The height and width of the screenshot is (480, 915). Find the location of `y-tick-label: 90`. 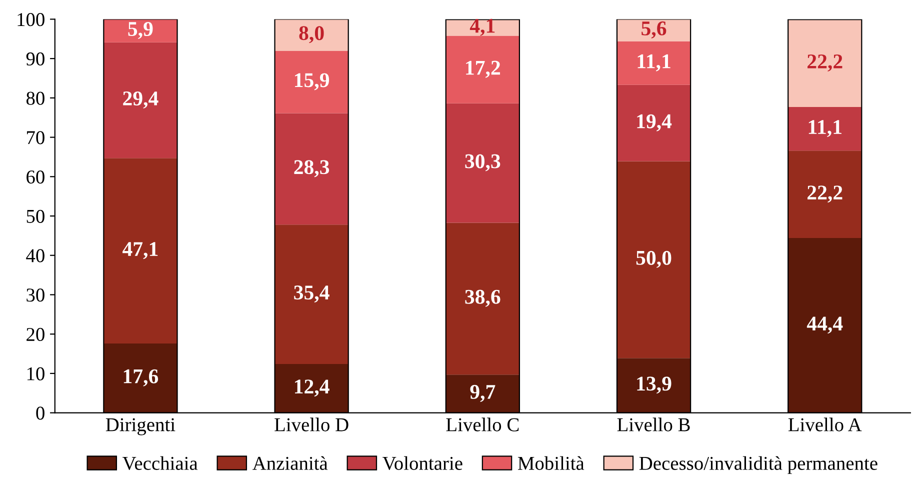

y-tick-label: 90 is located at coordinates (35, 59).